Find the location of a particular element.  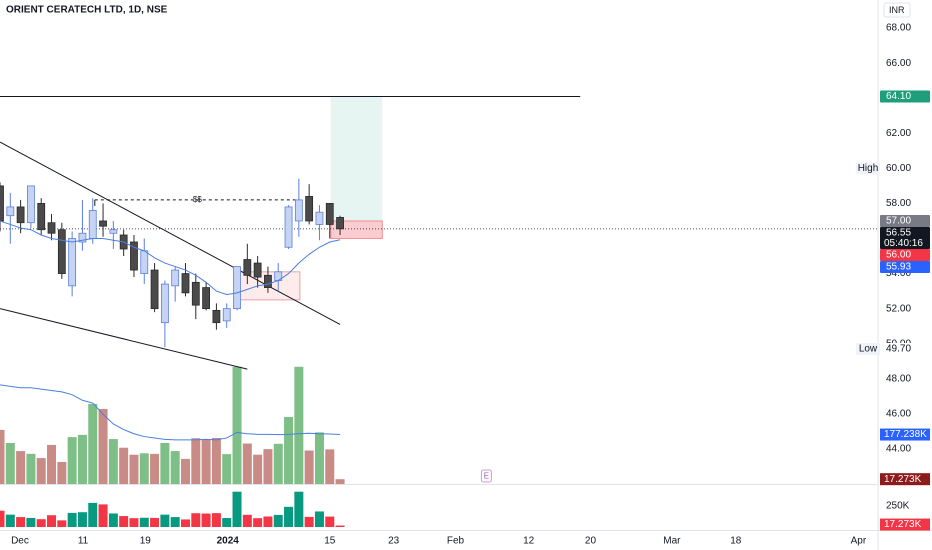

earnings-marker: E is located at coordinates (486, 476).